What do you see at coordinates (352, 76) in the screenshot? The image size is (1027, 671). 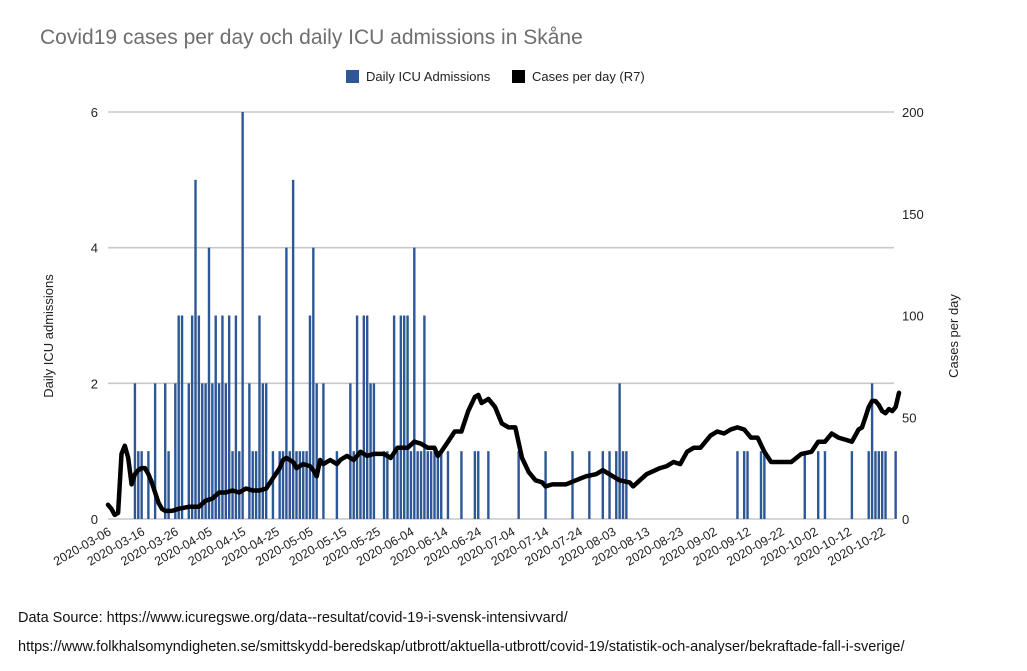 I see `legend-swatch-icu` at bounding box center [352, 76].